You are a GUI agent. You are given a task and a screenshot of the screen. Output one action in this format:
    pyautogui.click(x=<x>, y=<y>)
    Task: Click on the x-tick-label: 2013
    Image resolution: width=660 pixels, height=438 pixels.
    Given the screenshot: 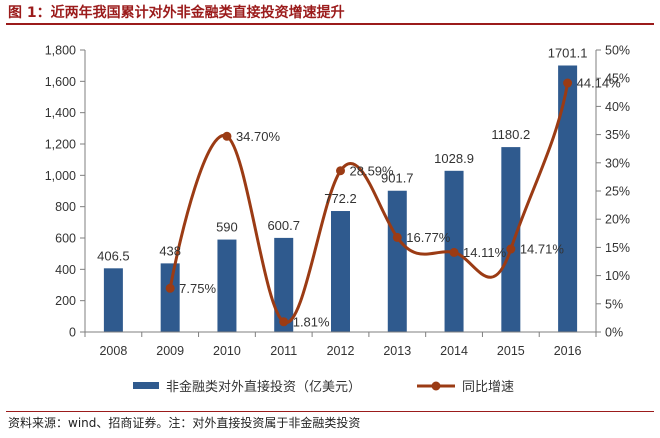 What is the action you would take?
    pyautogui.click(x=397, y=351)
    